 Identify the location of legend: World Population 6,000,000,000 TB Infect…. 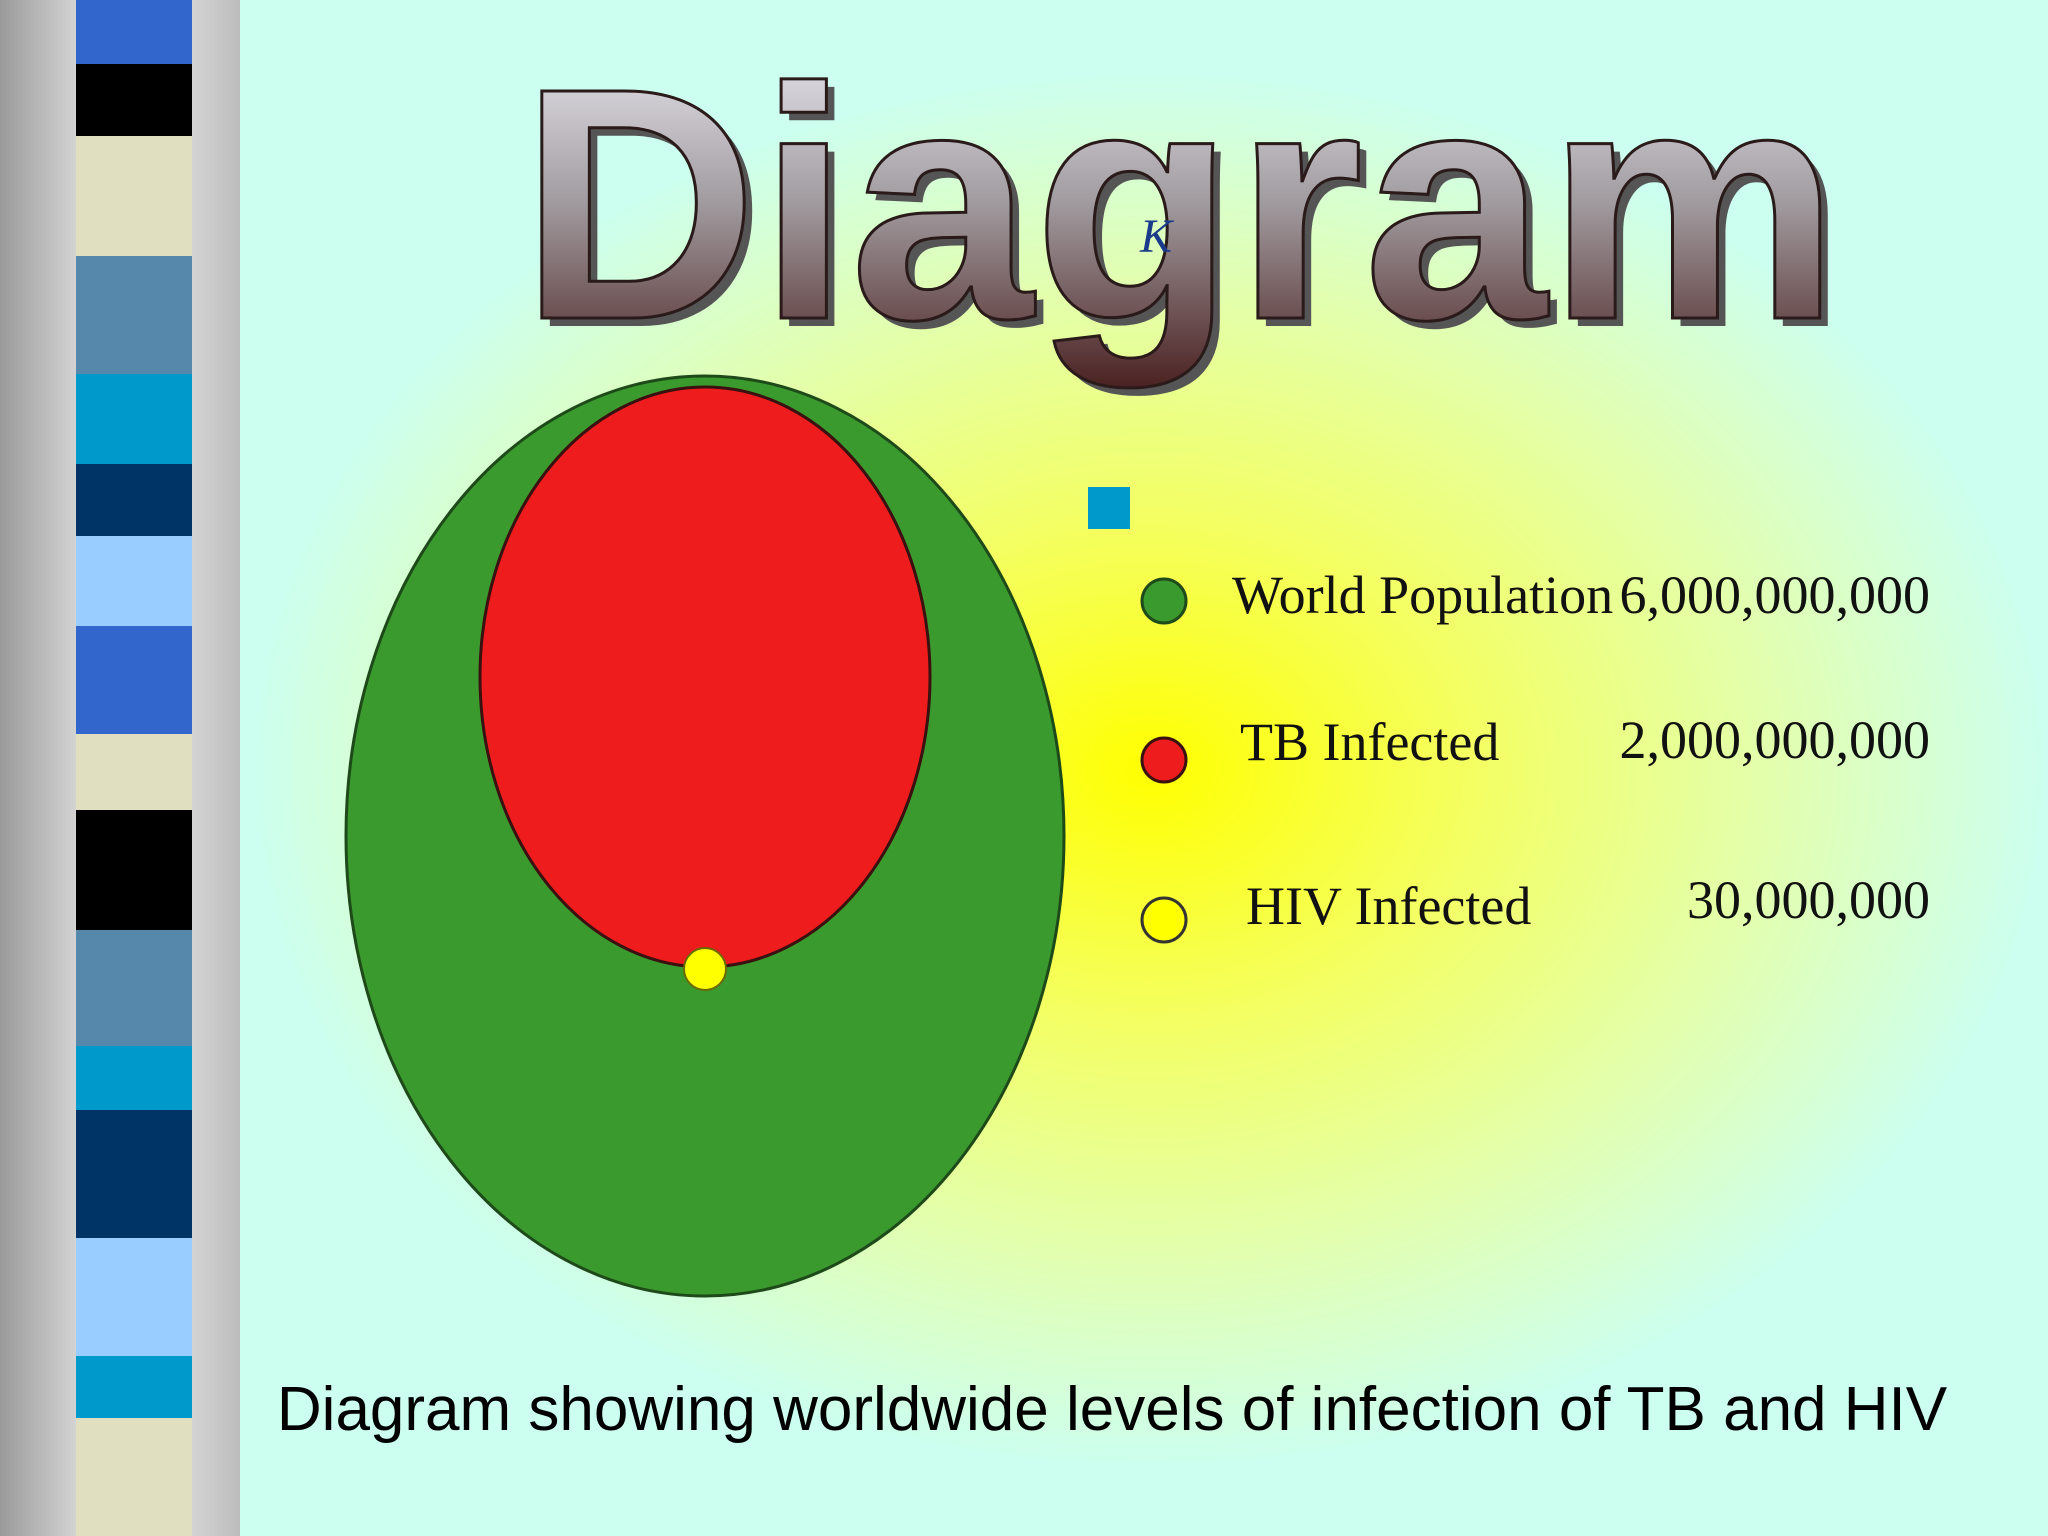
(1535, 754).